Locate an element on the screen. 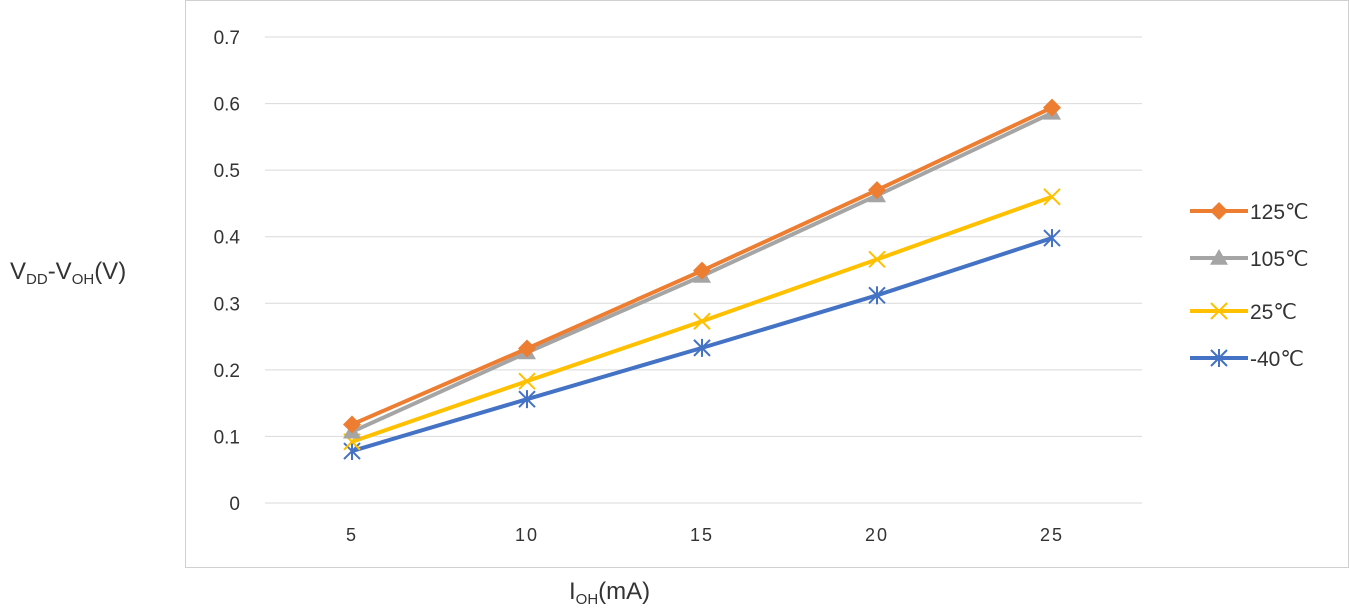 The height and width of the screenshot is (615, 1349). legend-item: 105℃ is located at coordinates (1249, 259).